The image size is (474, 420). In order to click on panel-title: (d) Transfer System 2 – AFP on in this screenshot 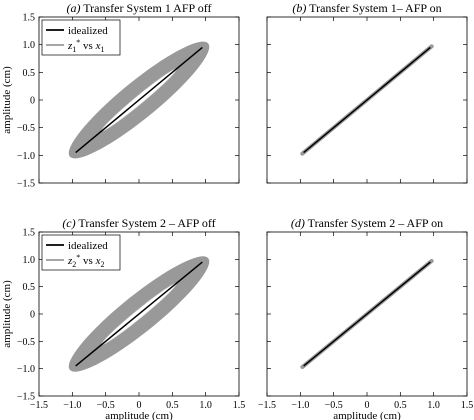, I will do `click(367, 223)`.